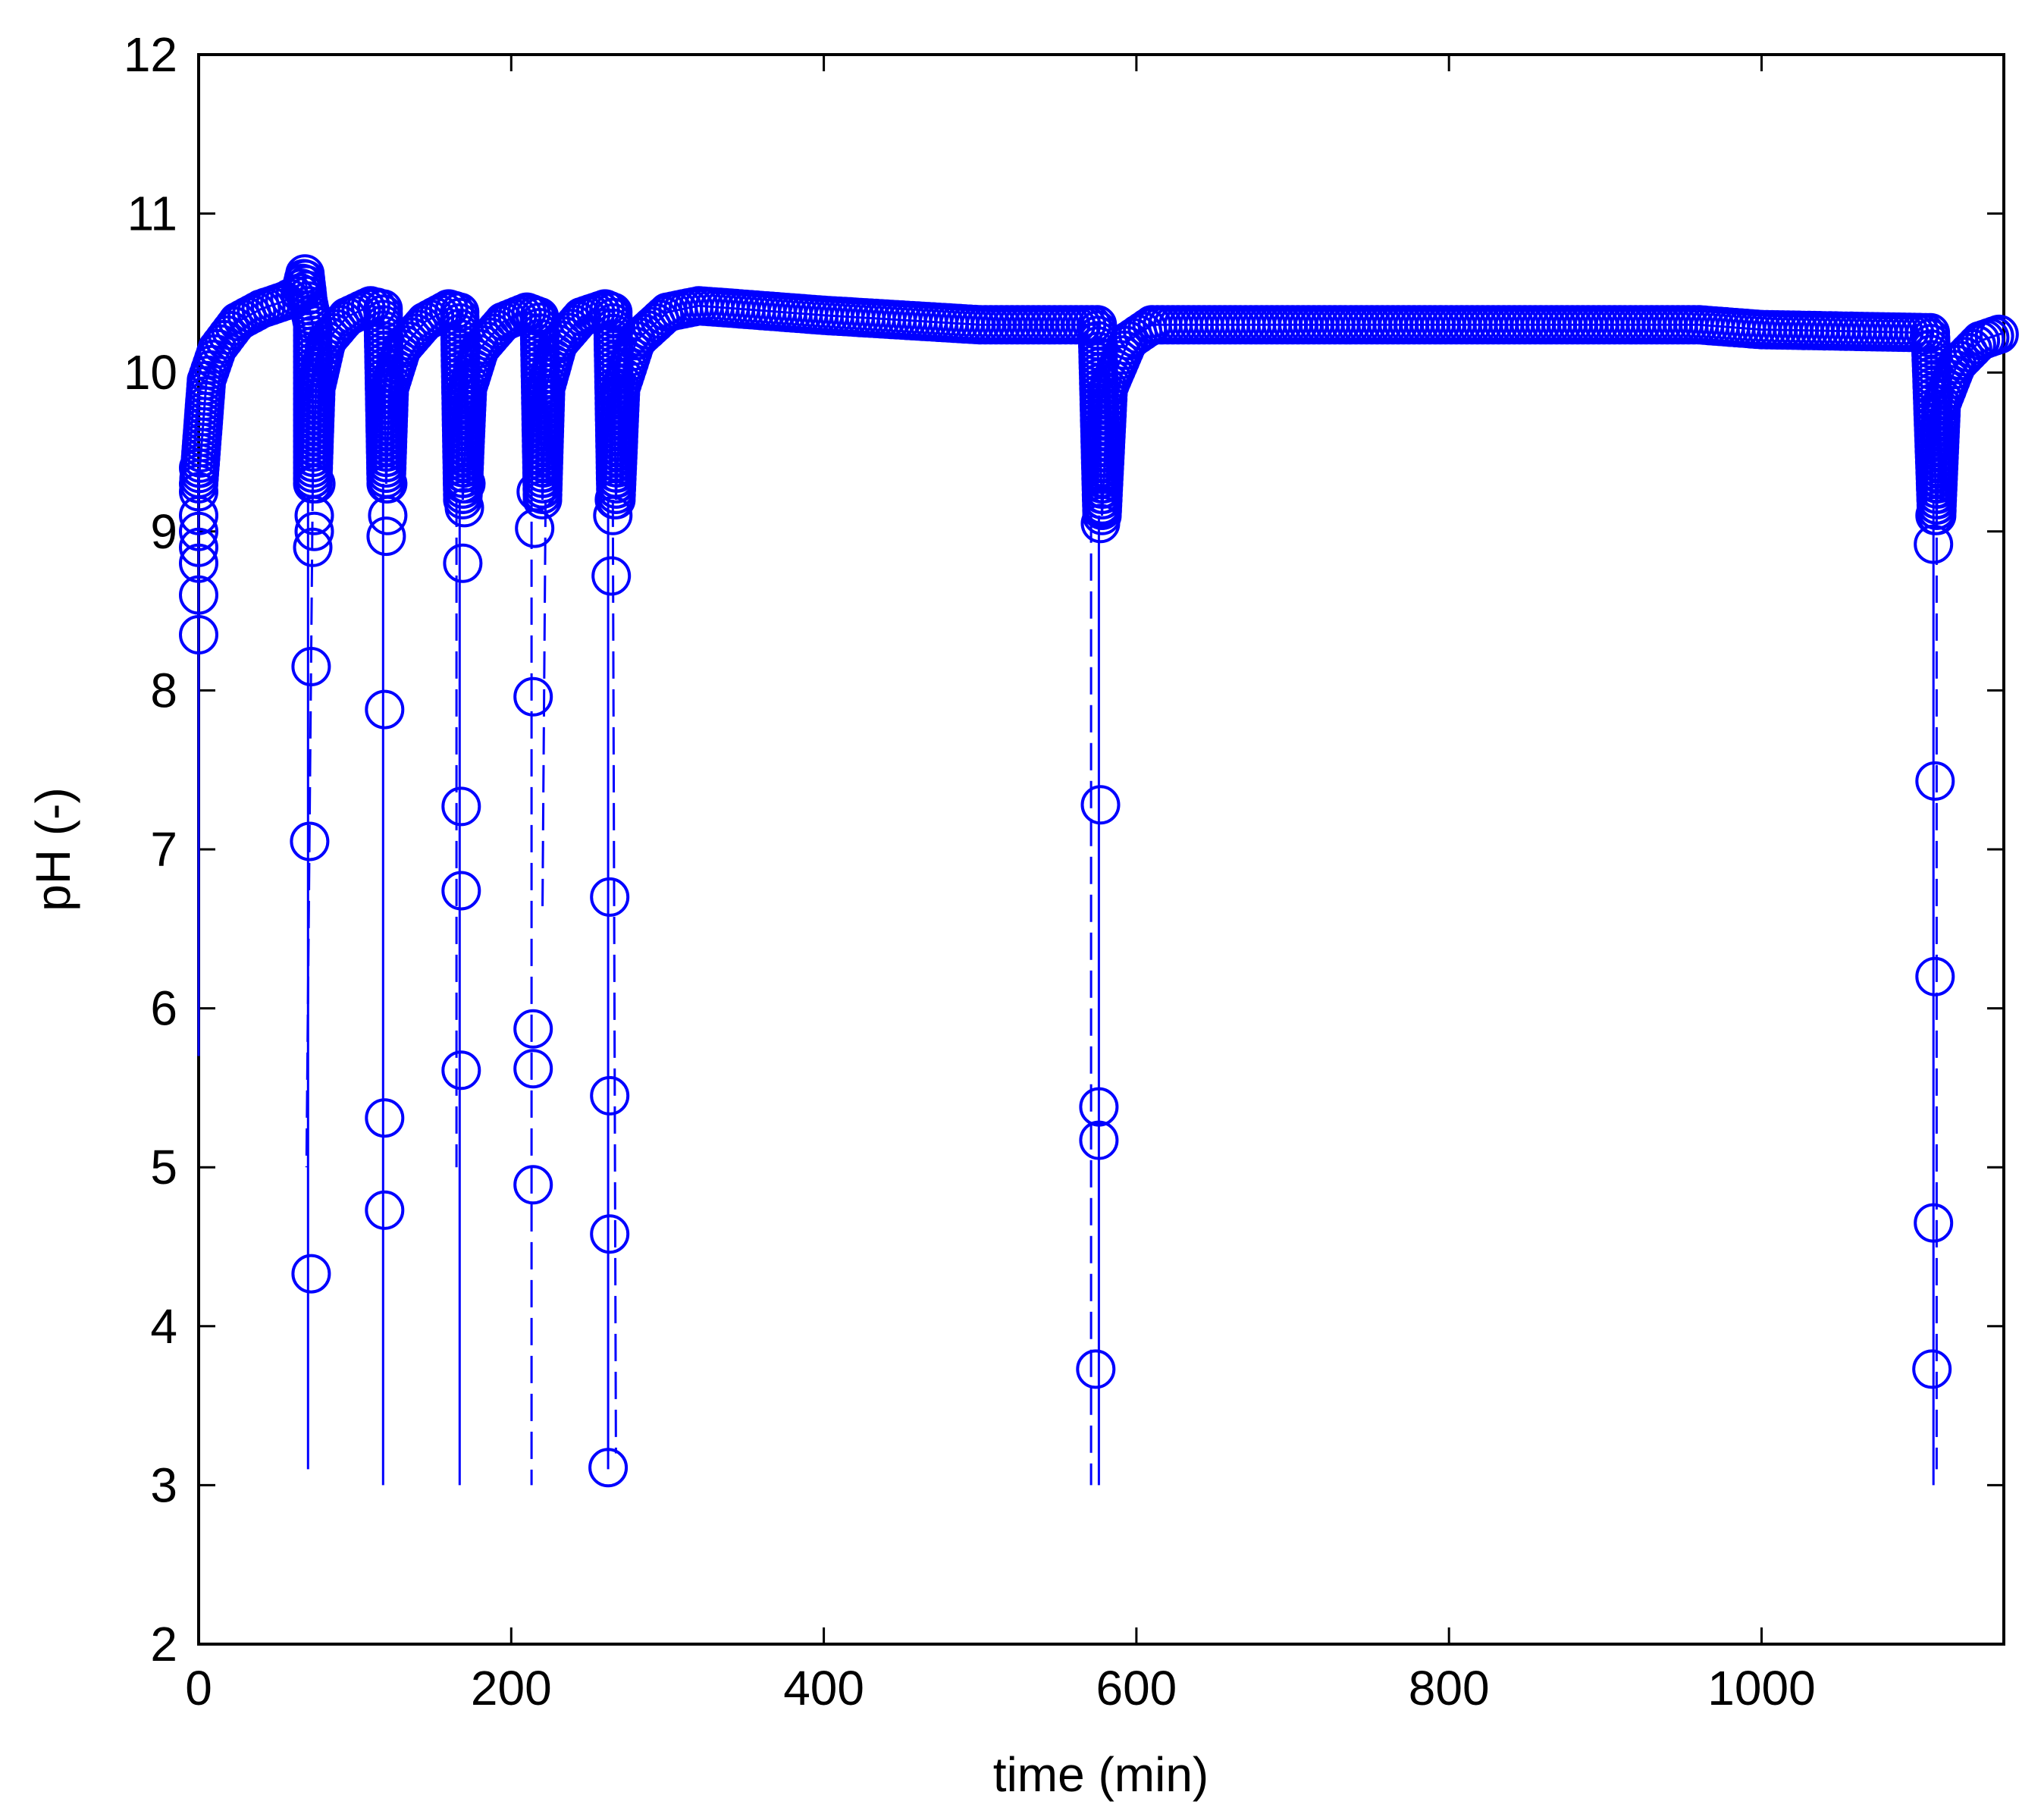  Describe the element at coordinates (53, 849) in the screenshot. I see `y-axis-label: pH (-)` at that location.